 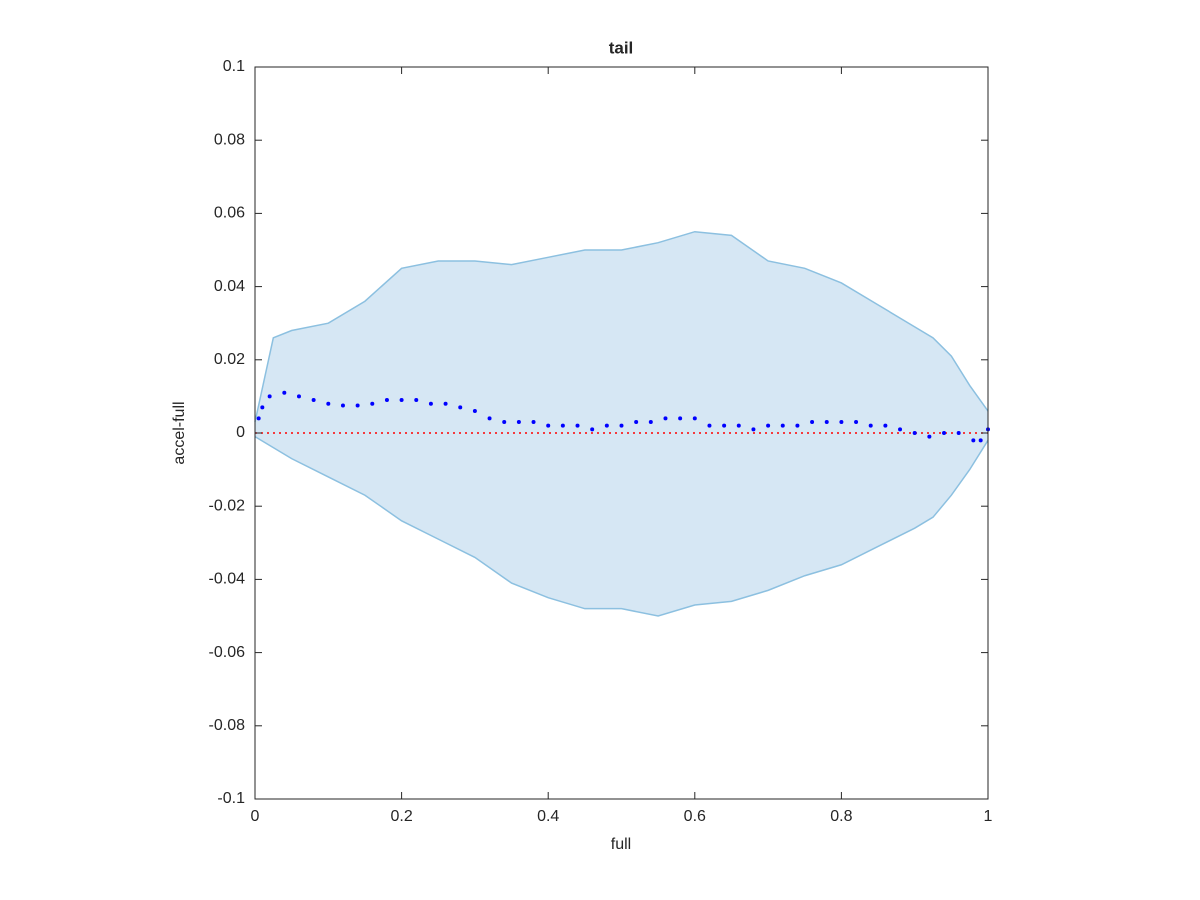 What do you see at coordinates (229, 139) in the screenshot?
I see `y-tick-label: 0.08` at bounding box center [229, 139].